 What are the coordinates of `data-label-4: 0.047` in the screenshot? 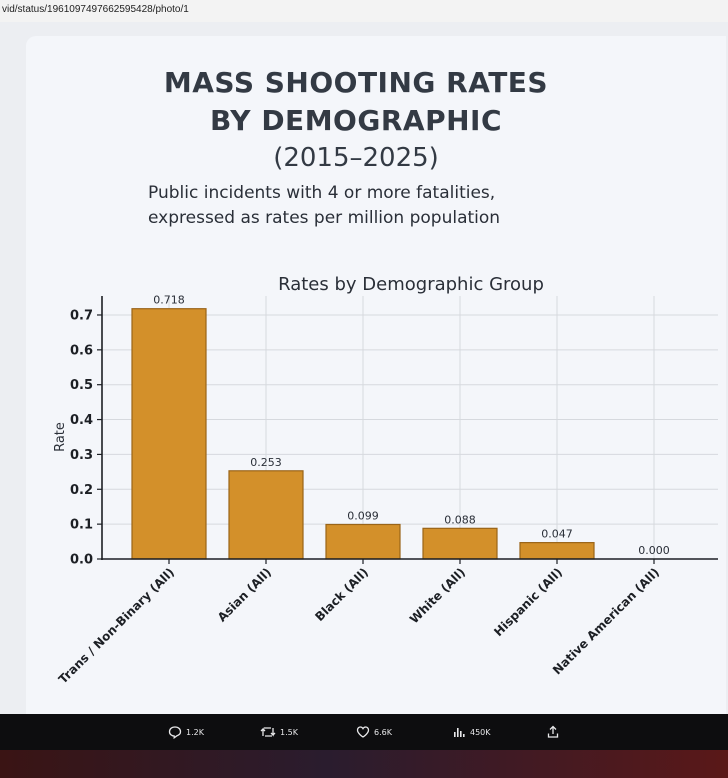 It's located at (557, 534).